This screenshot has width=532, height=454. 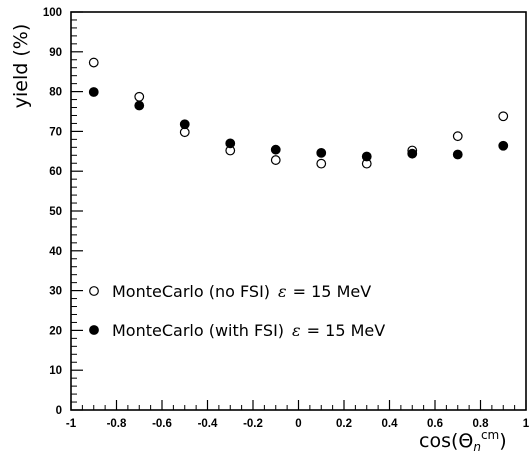 I want to click on x-tick-label: 0.8, so click(x=481, y=424).